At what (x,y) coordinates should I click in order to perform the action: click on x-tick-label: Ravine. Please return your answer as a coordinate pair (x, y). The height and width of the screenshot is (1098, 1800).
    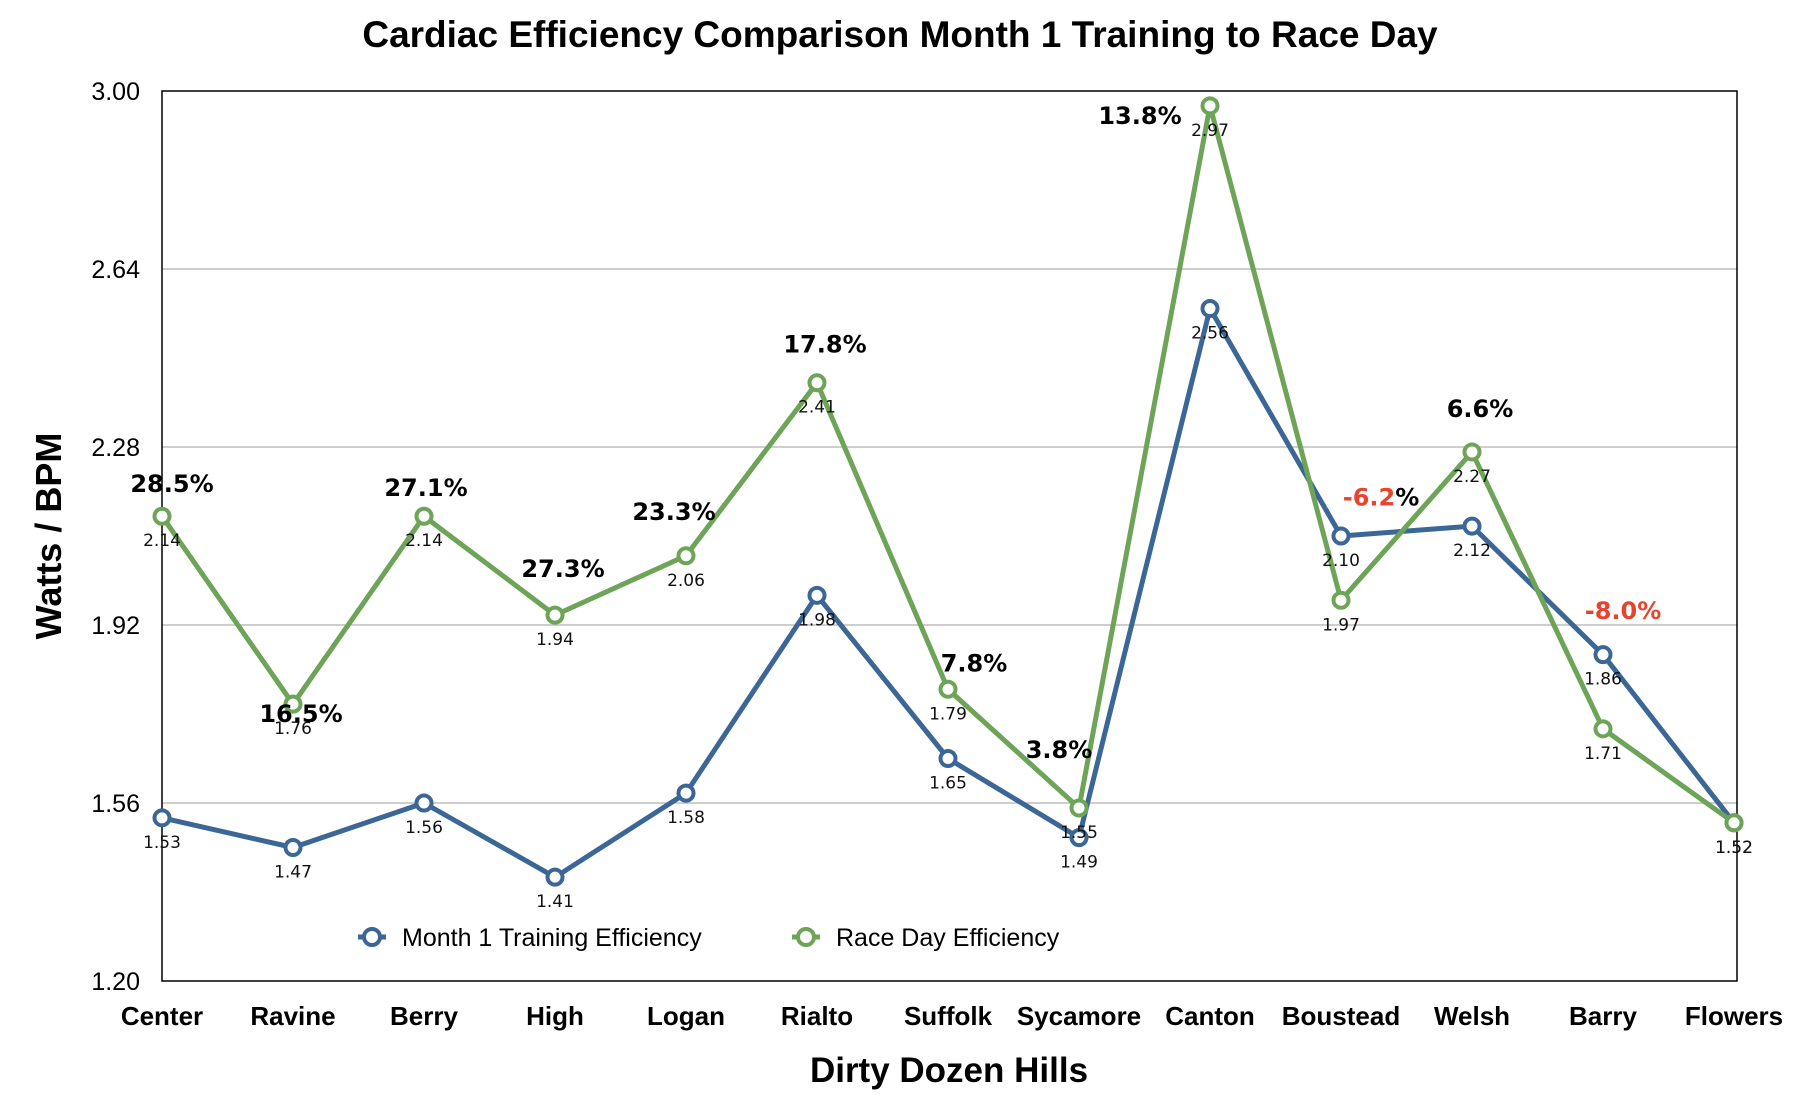
    Looking at the image, I should click on (292, 1016).